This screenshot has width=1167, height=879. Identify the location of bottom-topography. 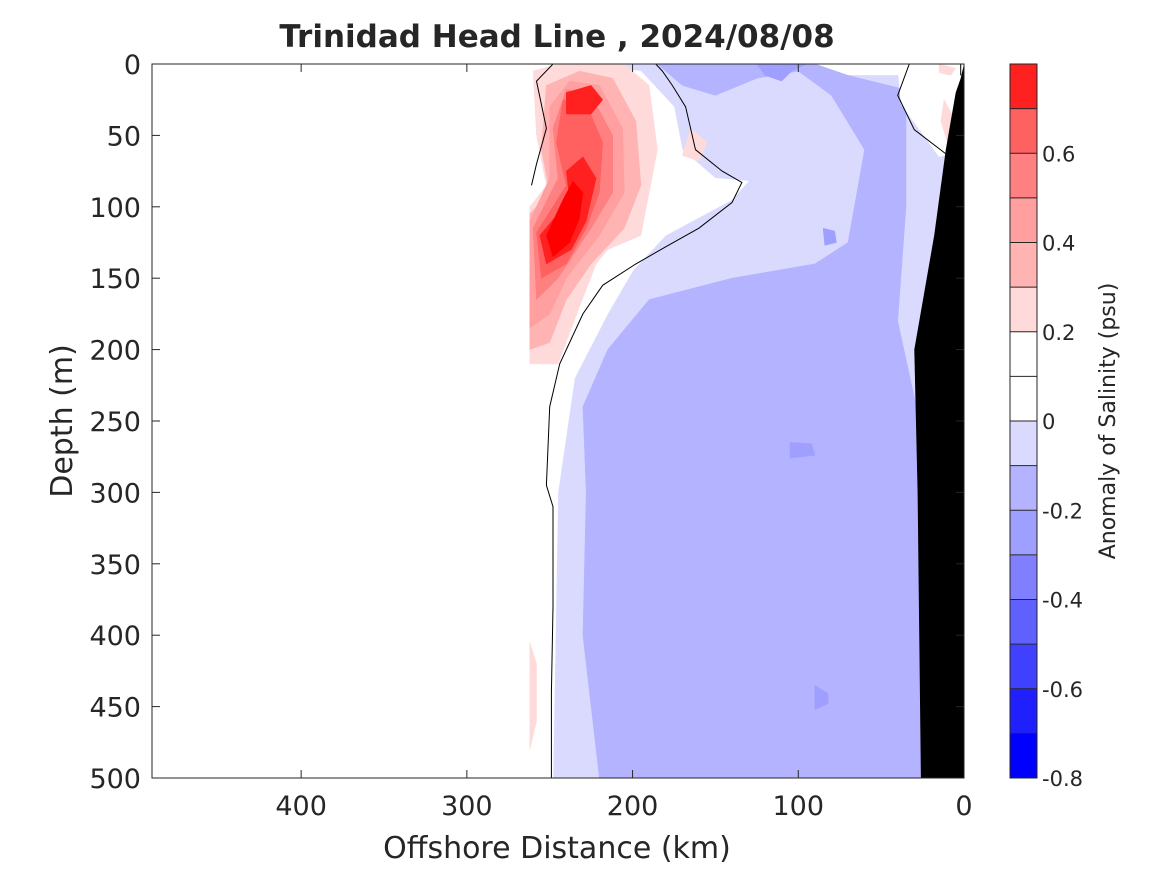
(939, 421).